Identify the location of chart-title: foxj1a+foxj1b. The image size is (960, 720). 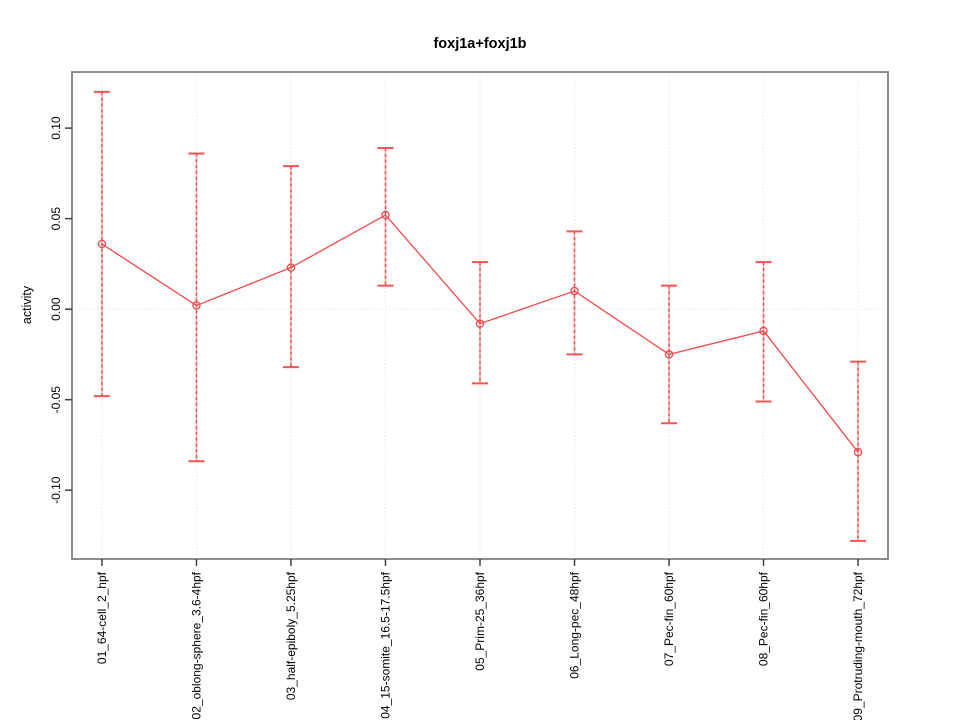
(480, 44).